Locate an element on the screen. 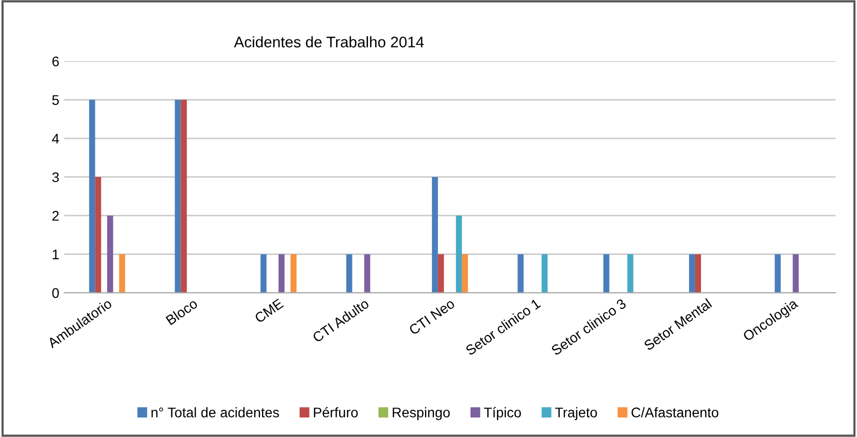  legend-label: Trajeto is located at coordinates (576, 413).